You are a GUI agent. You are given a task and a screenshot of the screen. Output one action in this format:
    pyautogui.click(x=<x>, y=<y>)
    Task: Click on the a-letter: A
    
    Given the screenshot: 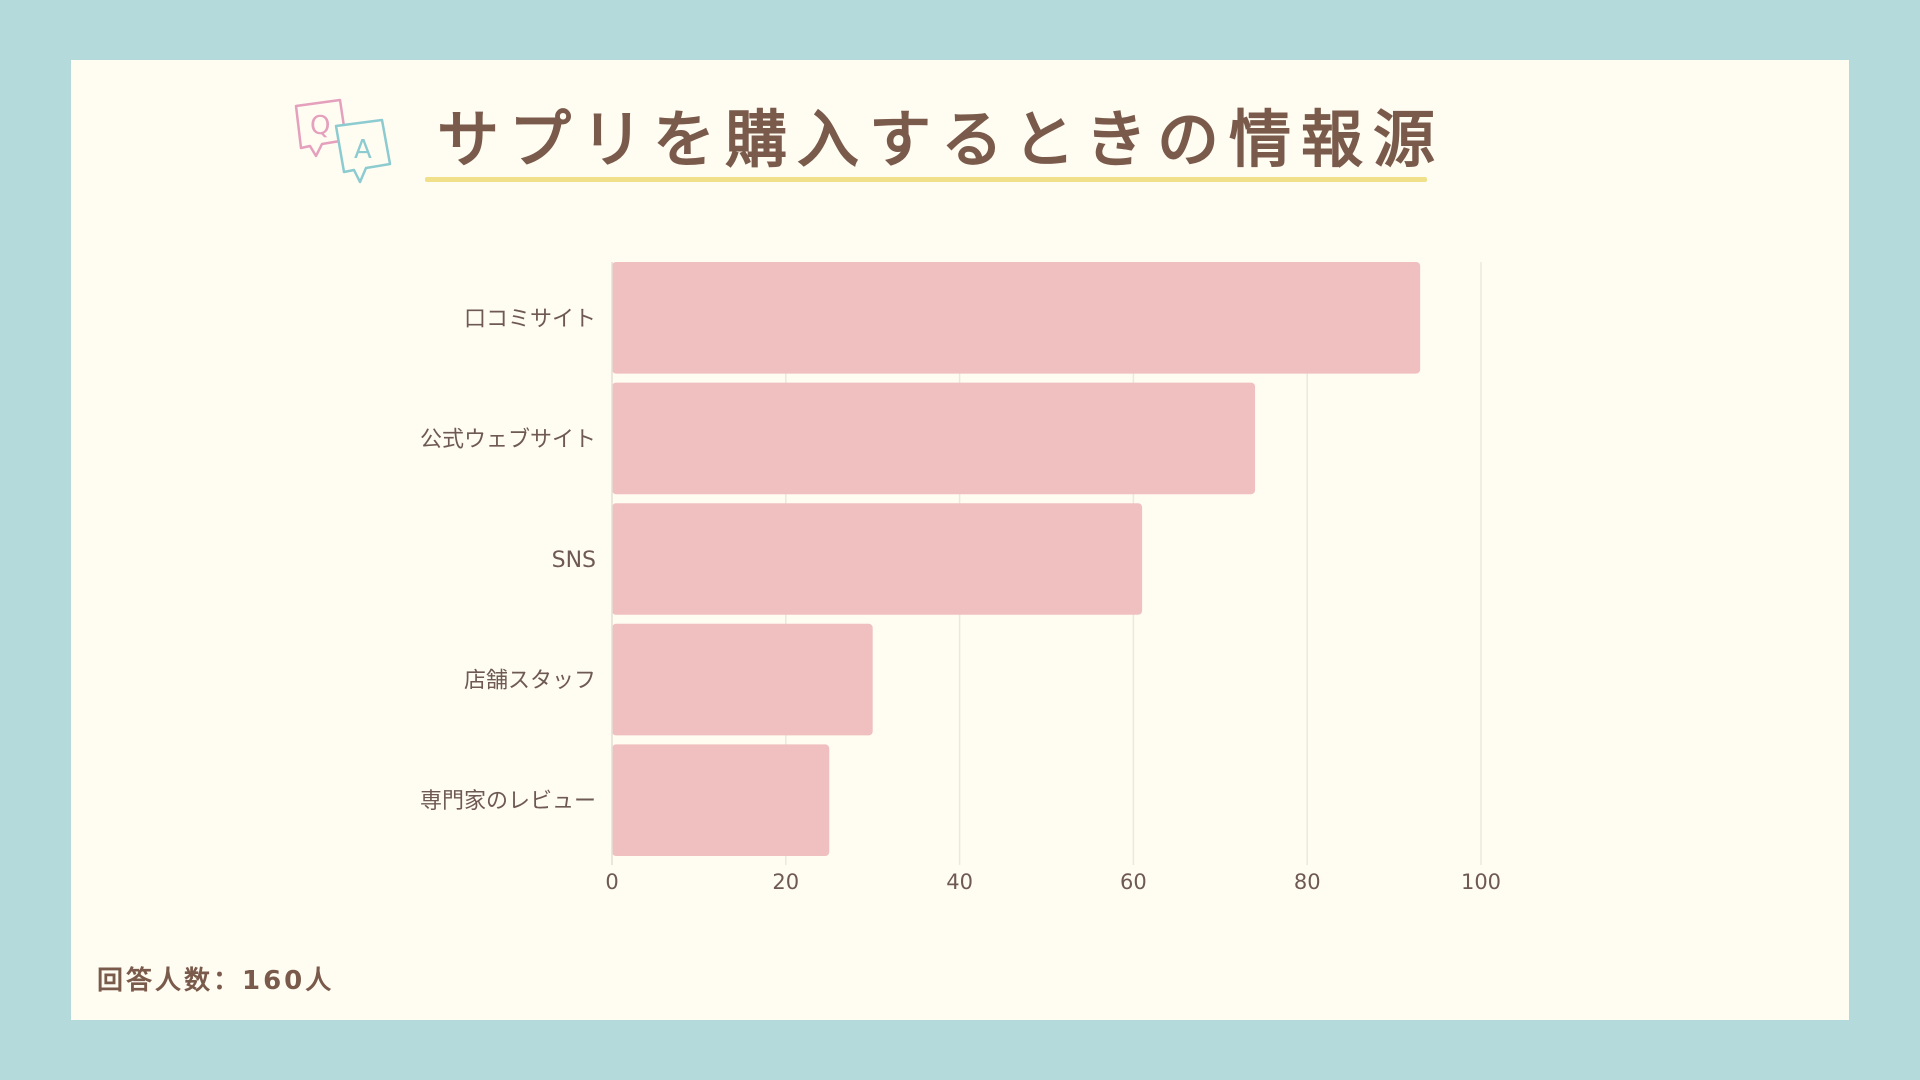 What is the action you would take?
    pyautogui.click(x=363, y=150)
    